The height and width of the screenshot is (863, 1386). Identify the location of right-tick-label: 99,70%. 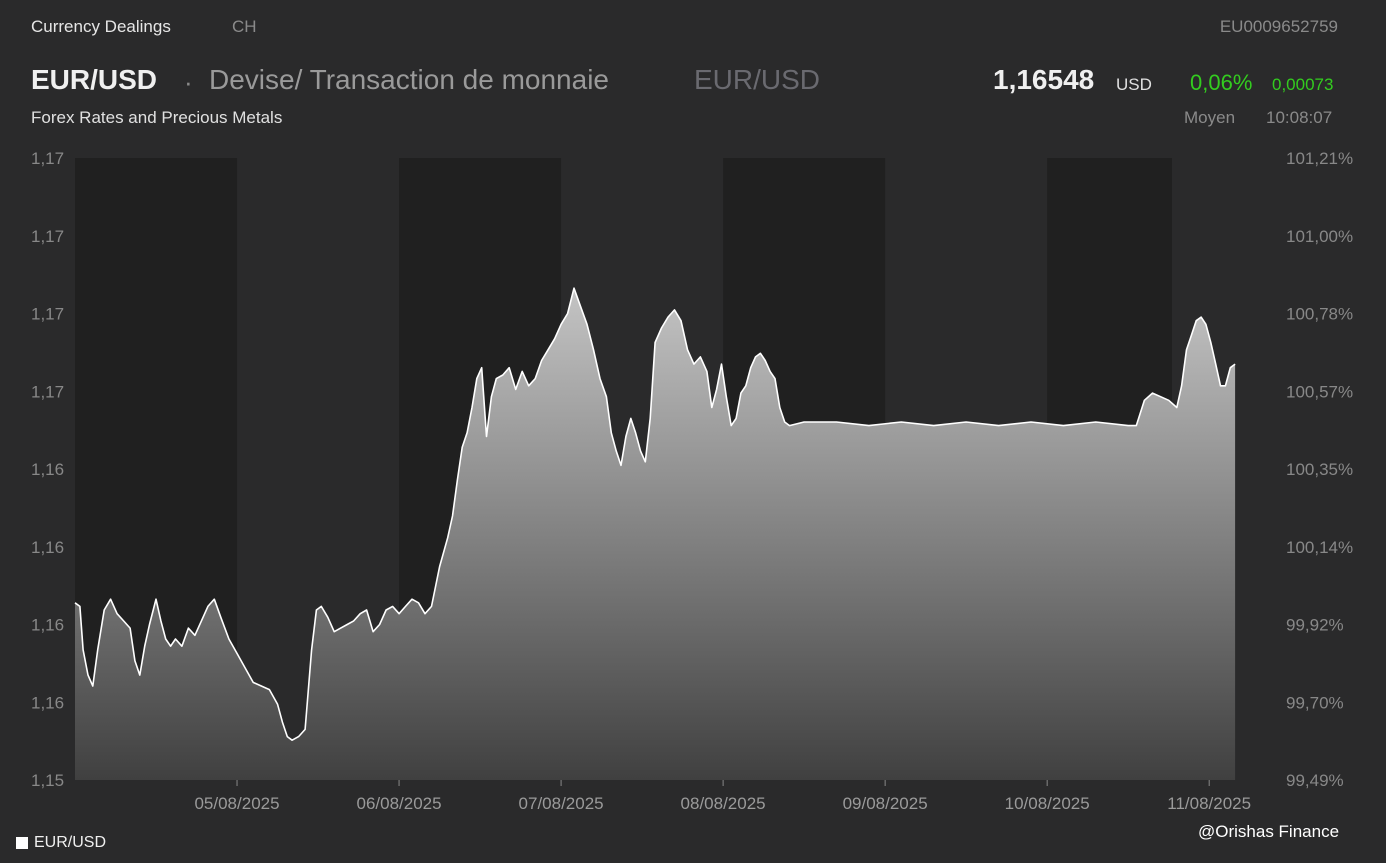
(1315, 702).